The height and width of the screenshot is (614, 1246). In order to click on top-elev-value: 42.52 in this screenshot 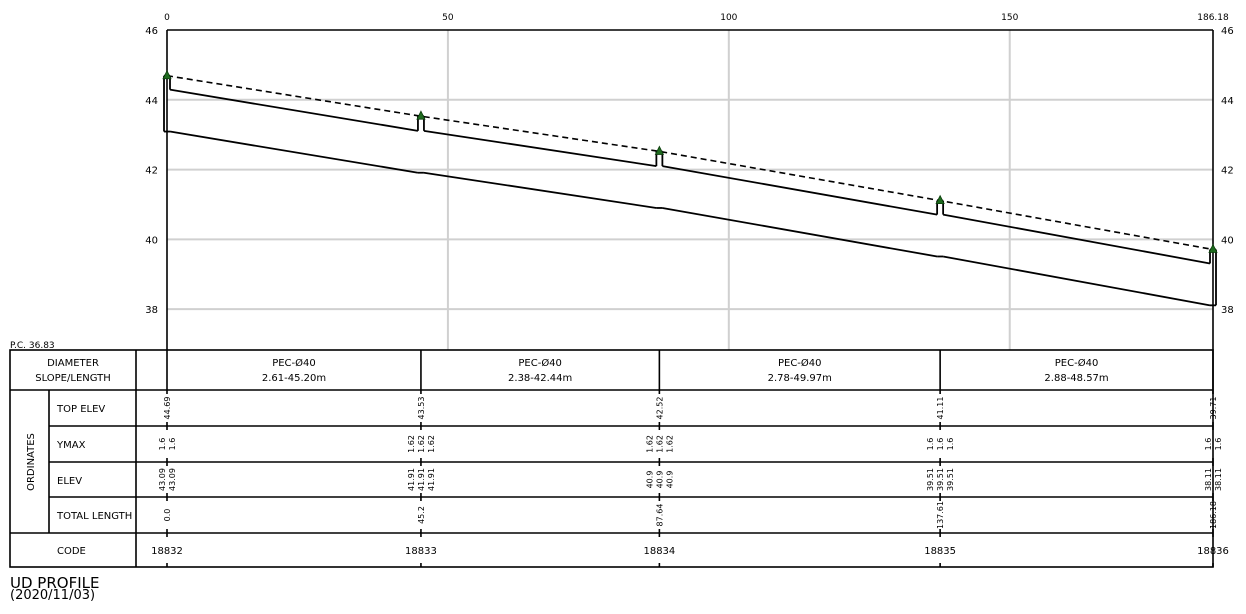, I will do `click(659, 408)`.